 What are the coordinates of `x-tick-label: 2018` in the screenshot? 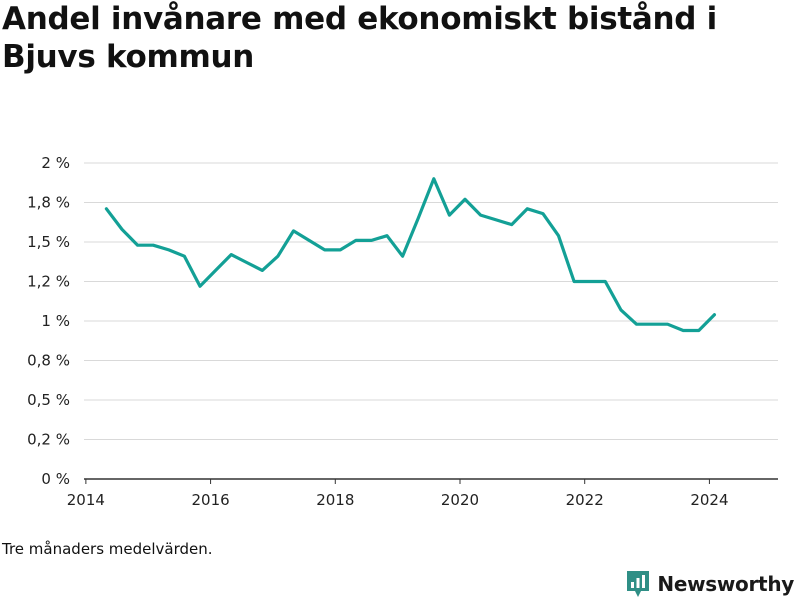 It's located at (335, 500).